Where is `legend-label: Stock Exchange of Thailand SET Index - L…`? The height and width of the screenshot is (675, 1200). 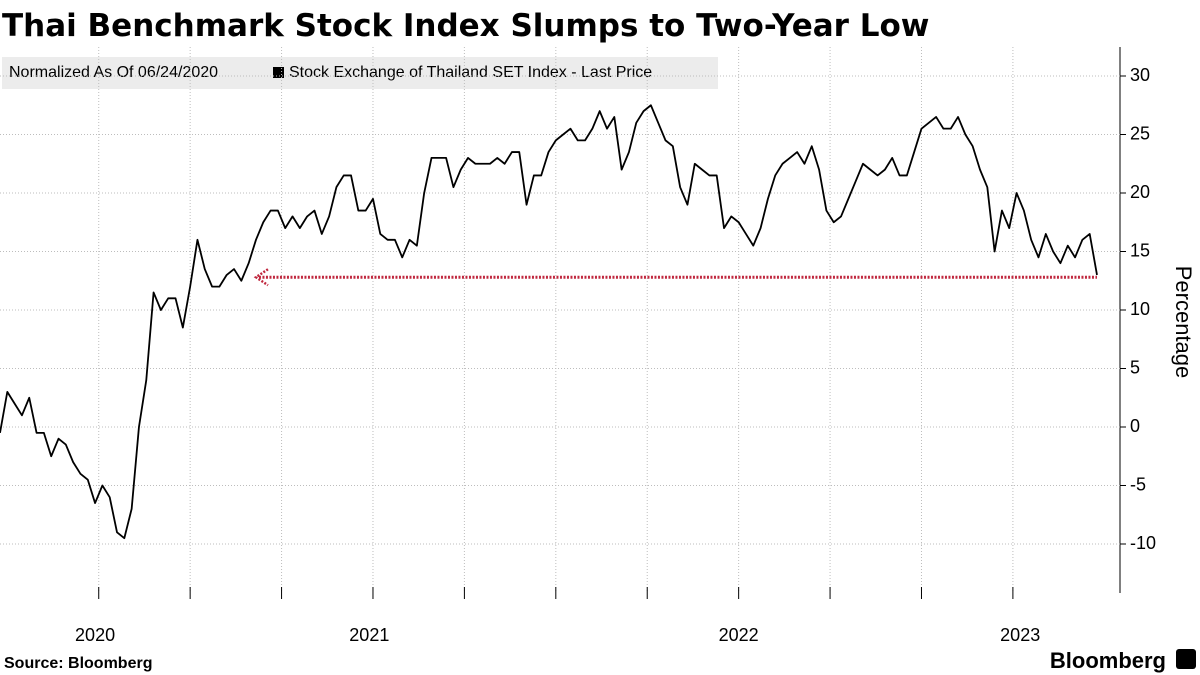
legend-label: Stock Exchange of Thailand SET Index - L… is located at coordinates (470, 72).